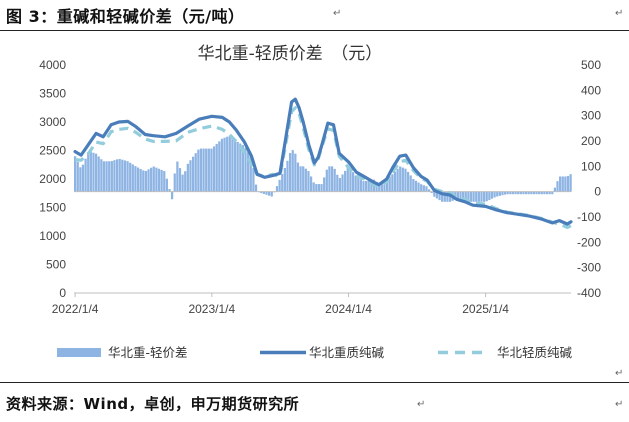 This screenshot has width=629, height=422. I want to click on y-right-tick-label: 100, so click(591, 166).